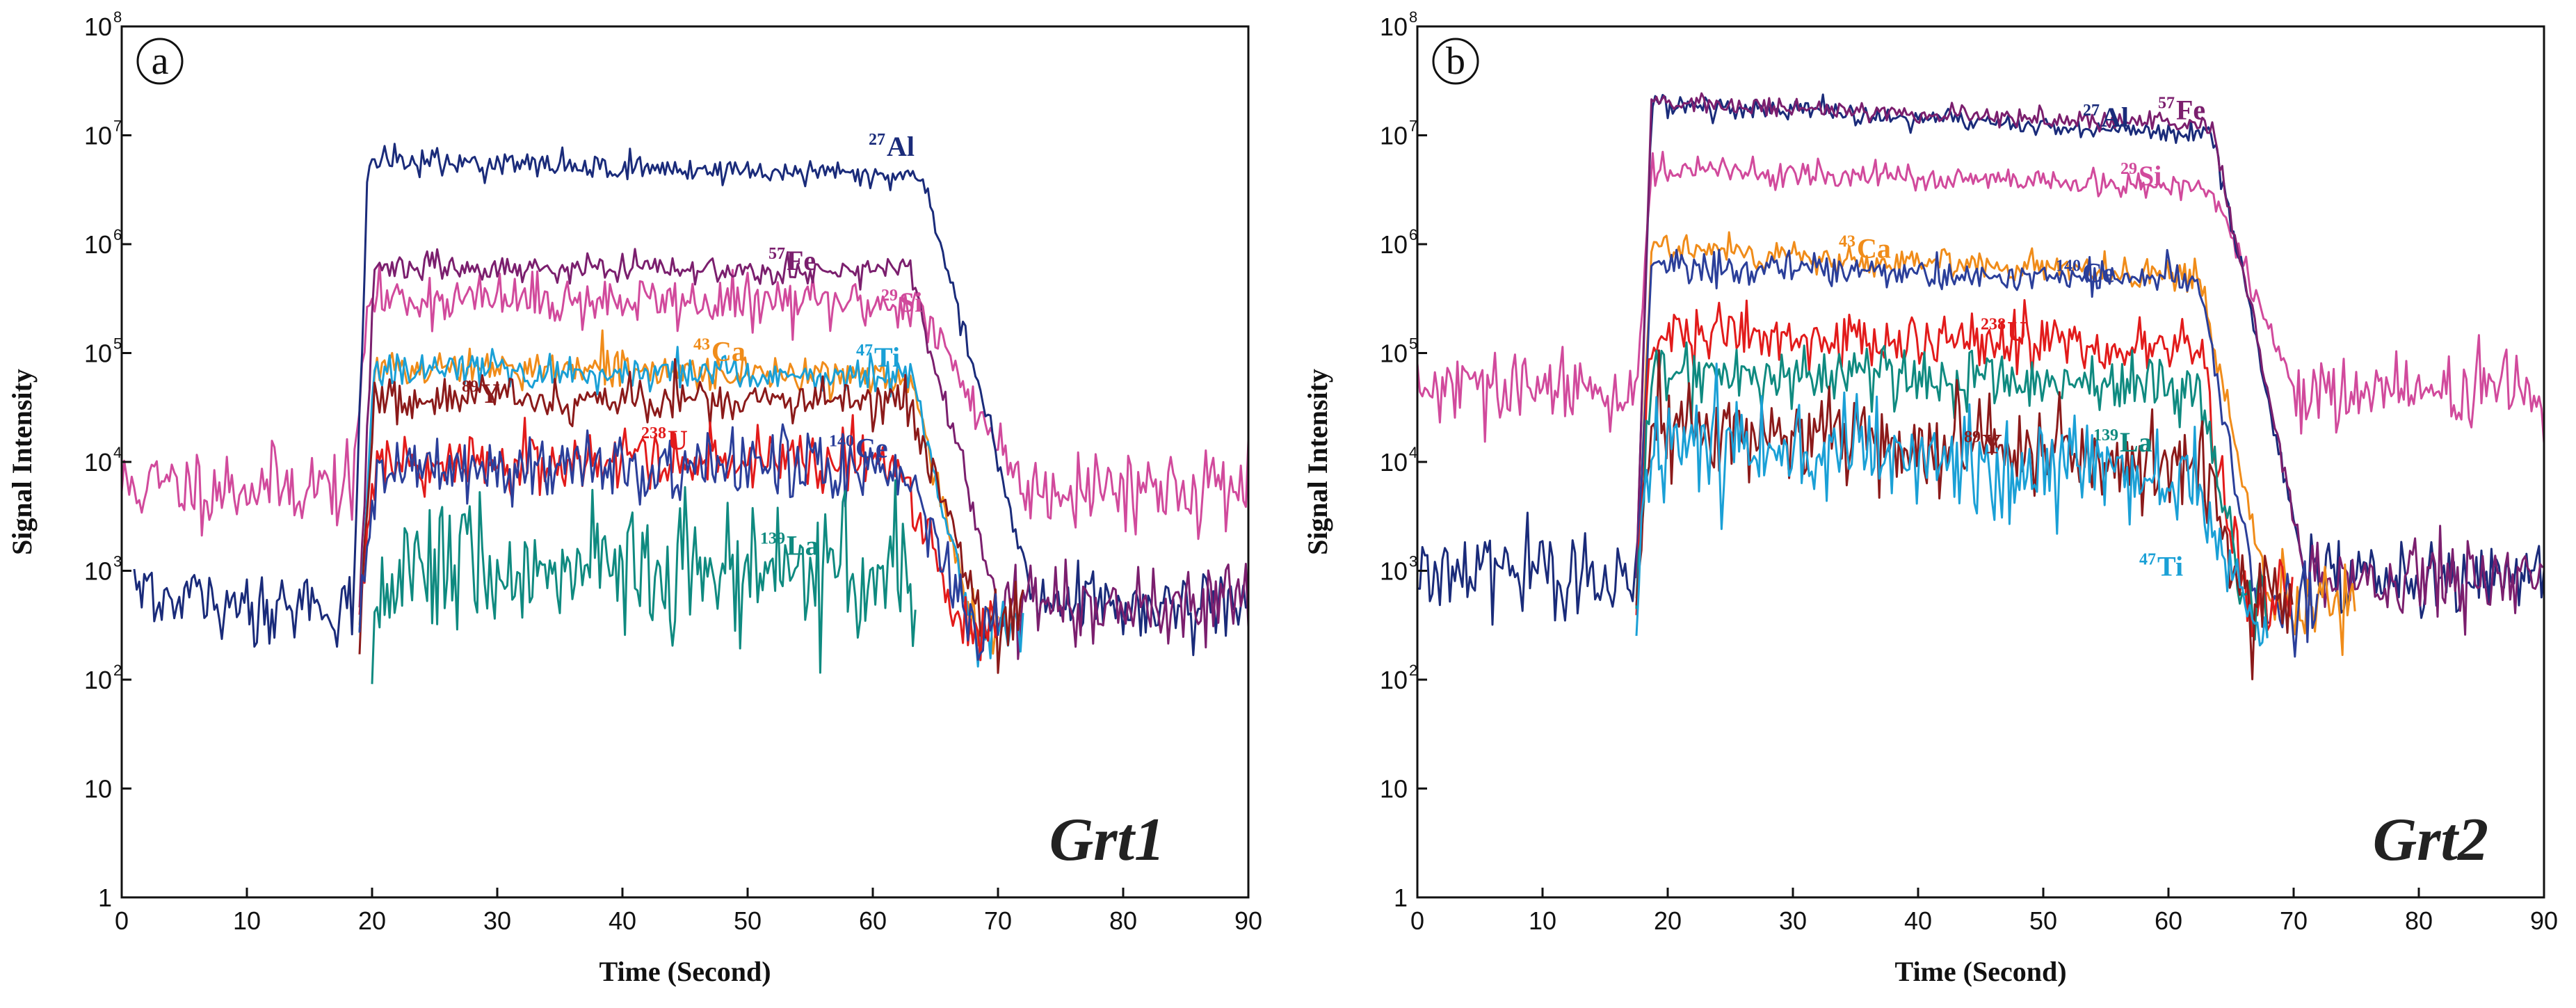  I want to click on series-line-u, so click(1965, 467).